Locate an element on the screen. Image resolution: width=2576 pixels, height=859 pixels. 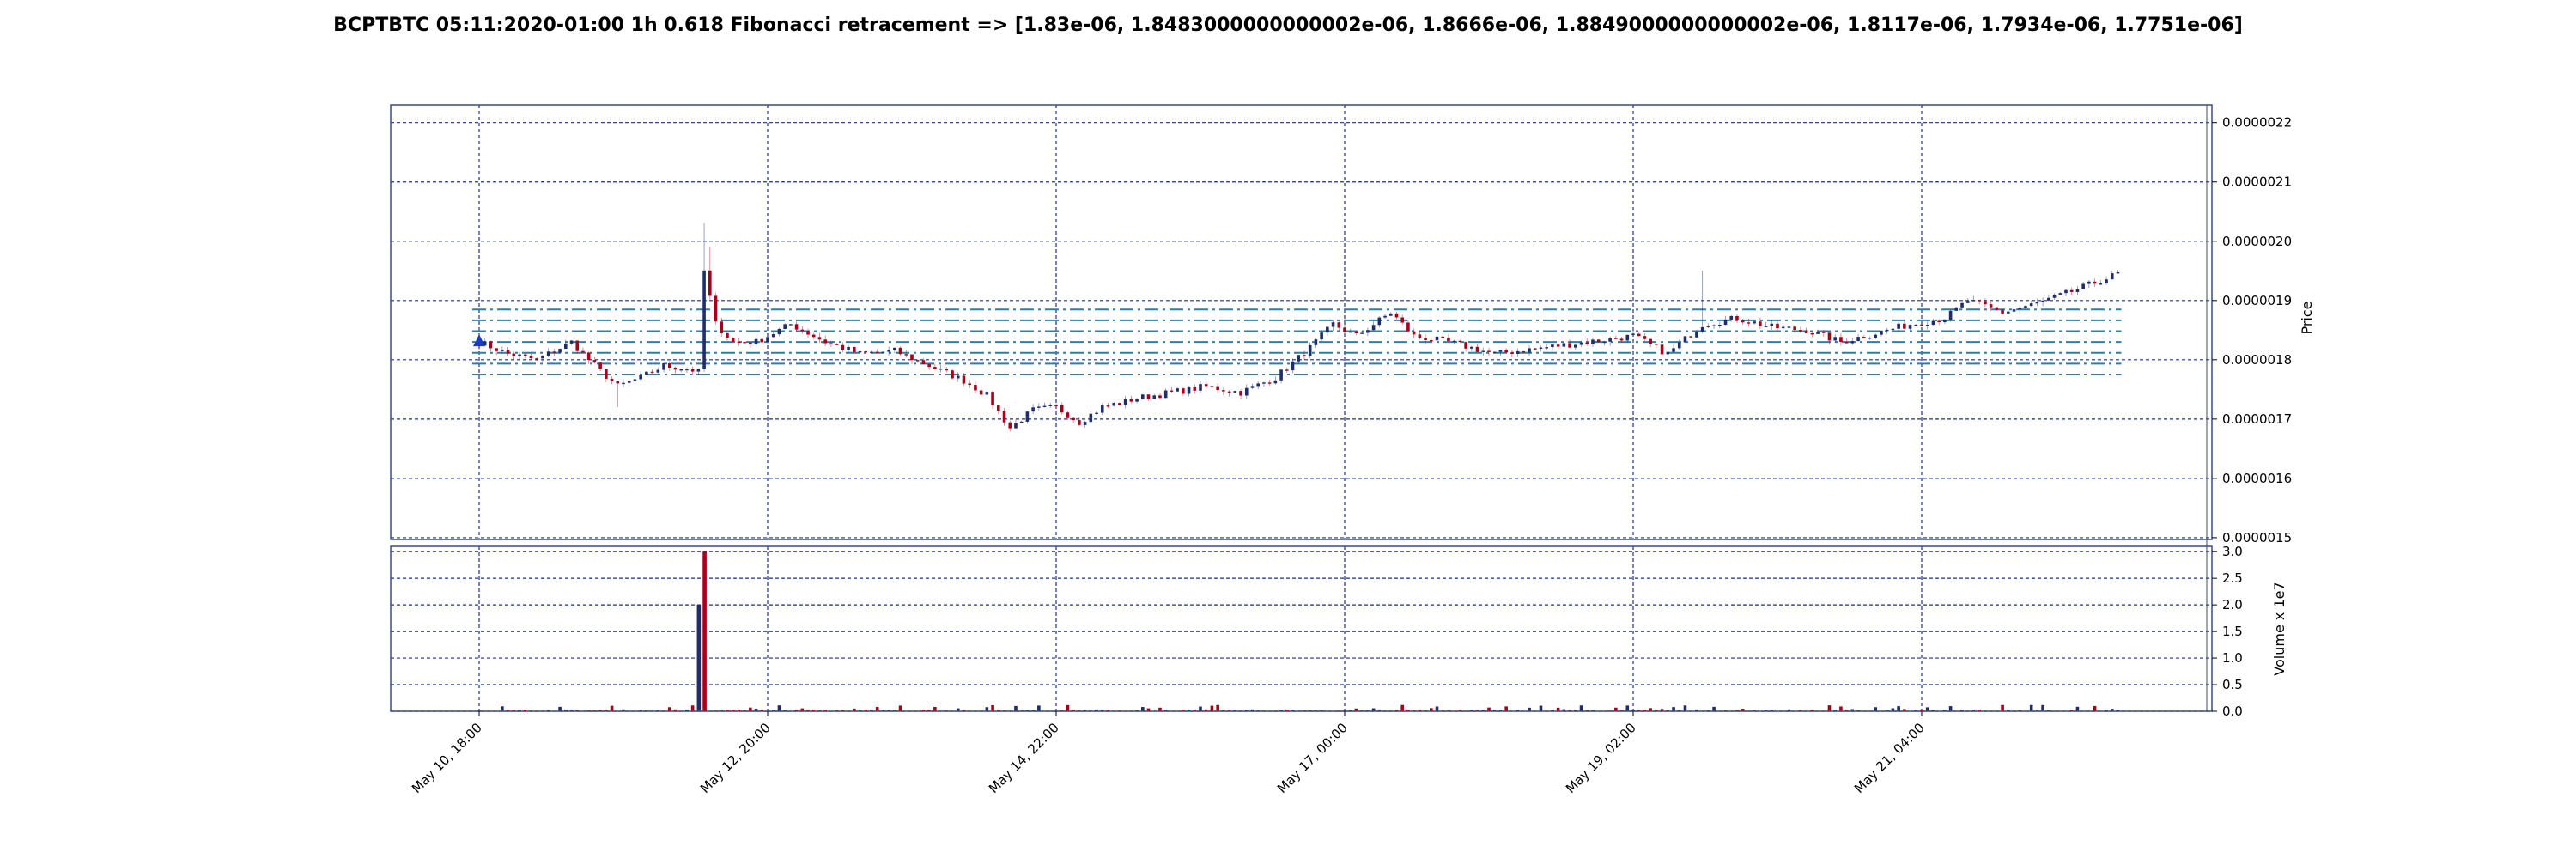
price-tick-label: 0.0000017 is located at coordinates (2257, 419).